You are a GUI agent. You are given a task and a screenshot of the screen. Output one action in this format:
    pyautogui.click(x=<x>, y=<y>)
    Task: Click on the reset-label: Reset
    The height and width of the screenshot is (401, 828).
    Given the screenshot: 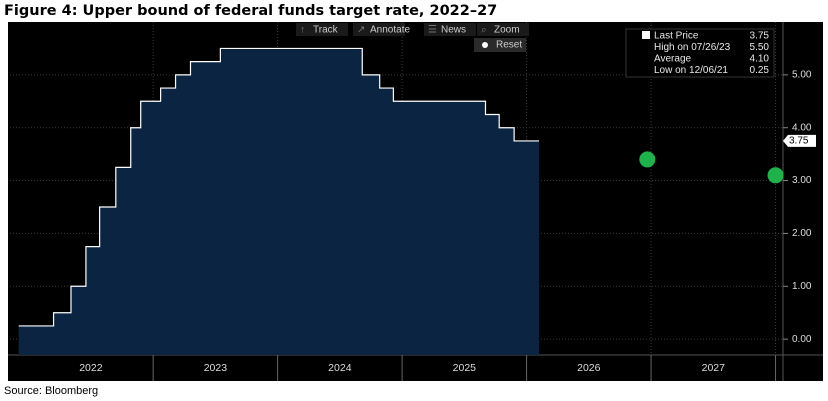 What is the action you would take?
    pyautogui.click(x=509, y=45)
    